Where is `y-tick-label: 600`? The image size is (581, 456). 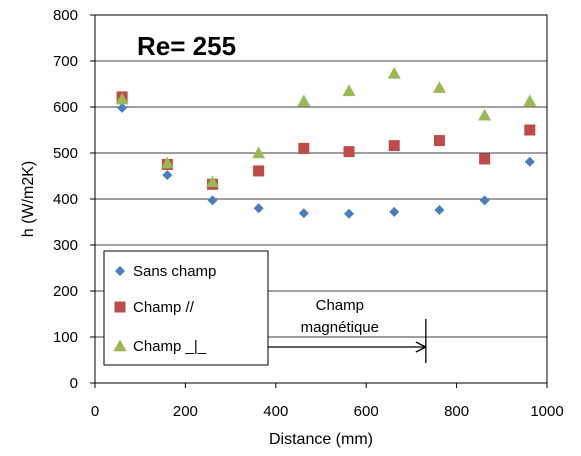 y-tick-label: 600 is located at coordinates (65, 107).